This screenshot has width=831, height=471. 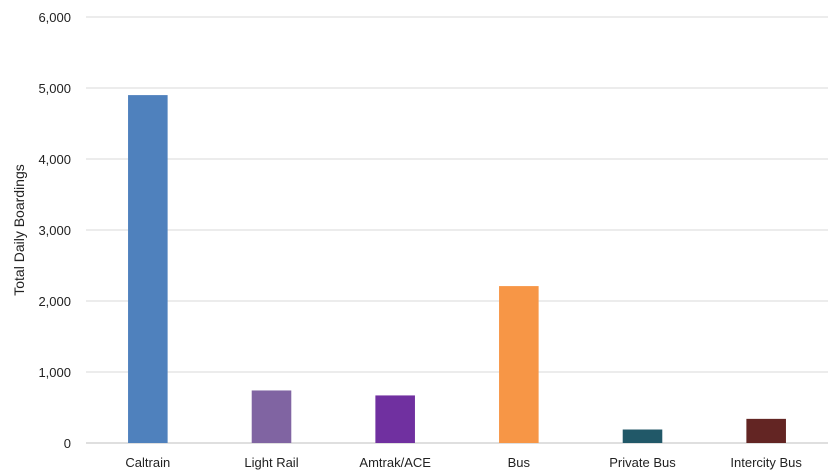 I want to click on x-category-label: Caltrain, so click(x=147, y=462).